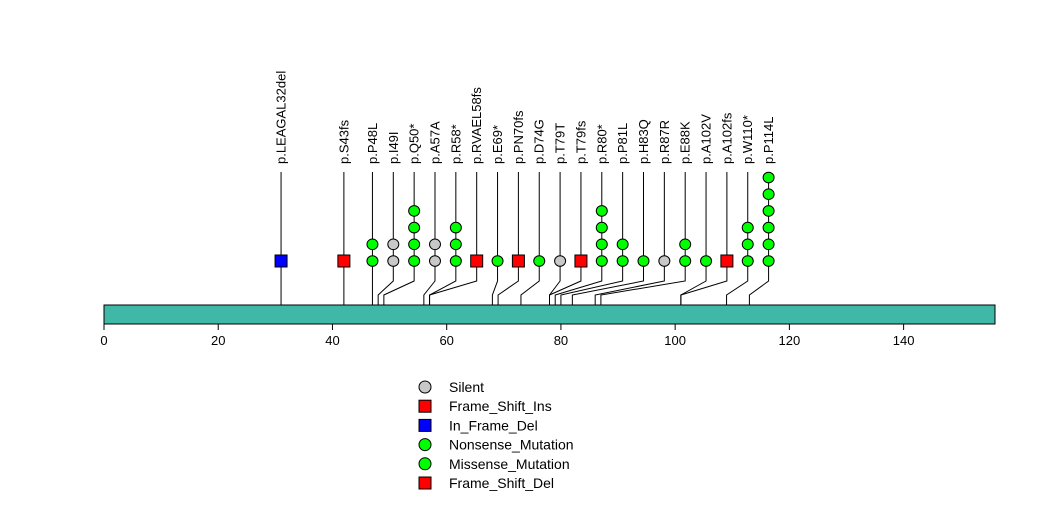 This screenshot has width=1047, height=524. What do you see at coordinates (706, 139) in the screenshot?
I see `mutation-label: p.A102V` at bounding box center [706, 139].